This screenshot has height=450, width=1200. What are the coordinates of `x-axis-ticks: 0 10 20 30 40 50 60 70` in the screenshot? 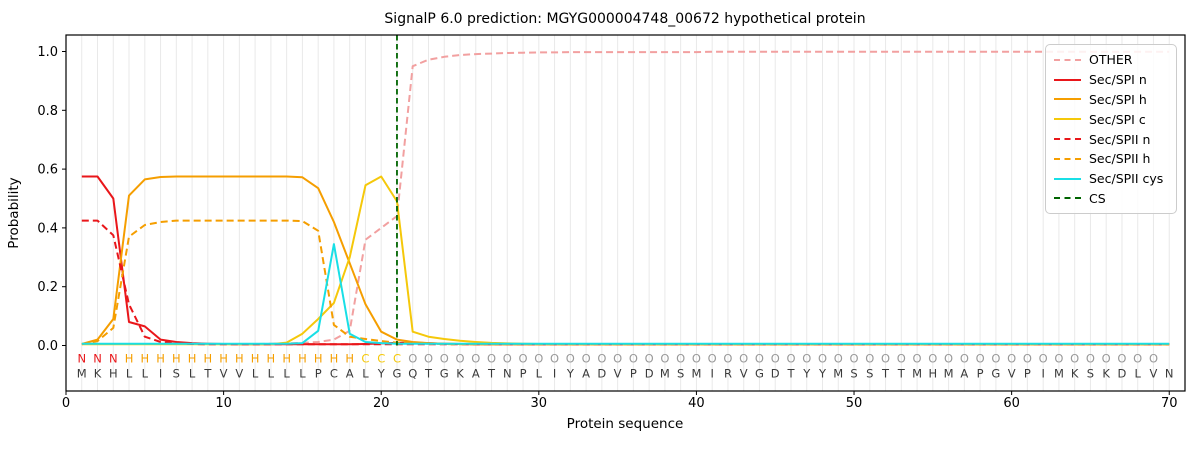 It's located at (620, 401).